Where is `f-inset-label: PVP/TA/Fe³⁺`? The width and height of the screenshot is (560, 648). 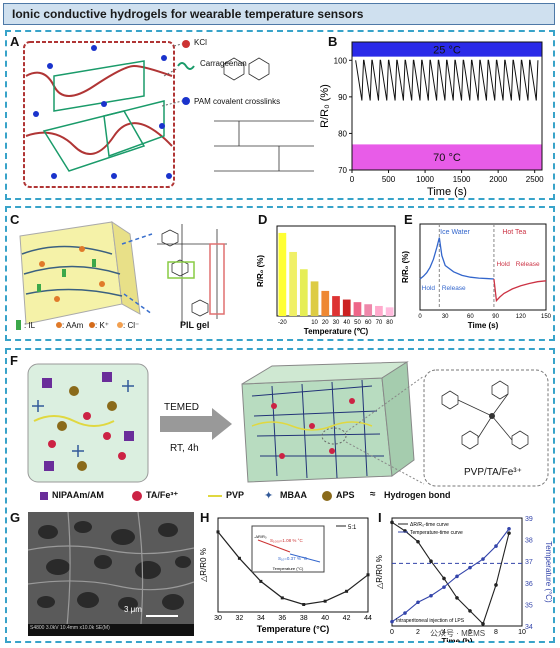
f-inset-label: PVP/TA/Fe³⁺ is located at coordinates (493, 472).